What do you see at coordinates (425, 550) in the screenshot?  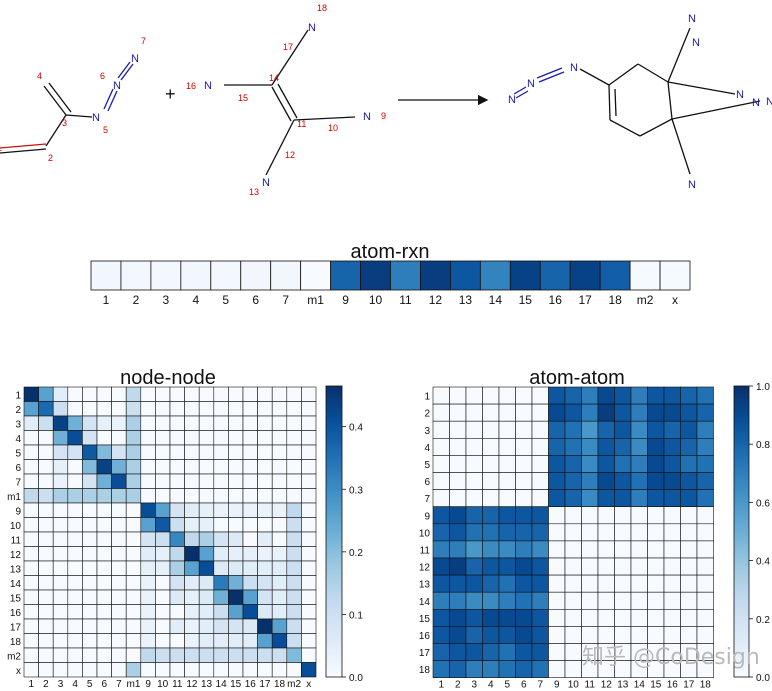 I see `atom-atom-ytick-label: 11` at bounding box center [425, 550].